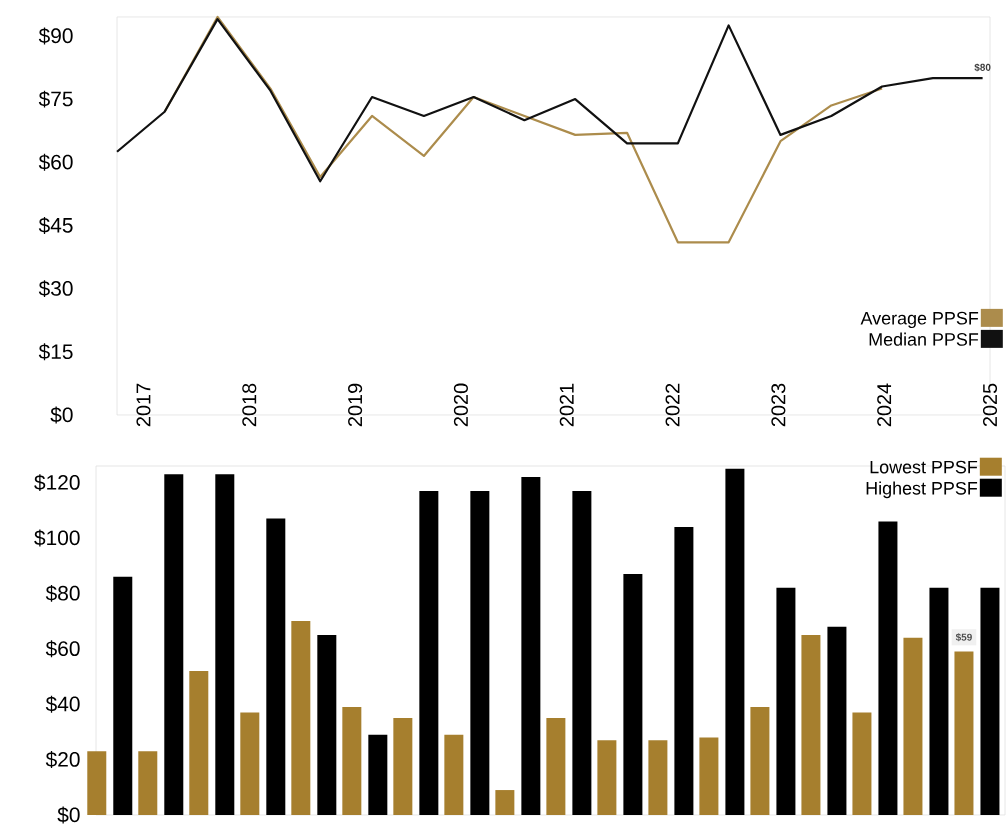 Image resolution: width=1007 pixels, height=828 pixels. What do you see at coordinates (672, 405) in the screenshot?
I see `x-tick-label: 2022` at bounding box center [672, 405].